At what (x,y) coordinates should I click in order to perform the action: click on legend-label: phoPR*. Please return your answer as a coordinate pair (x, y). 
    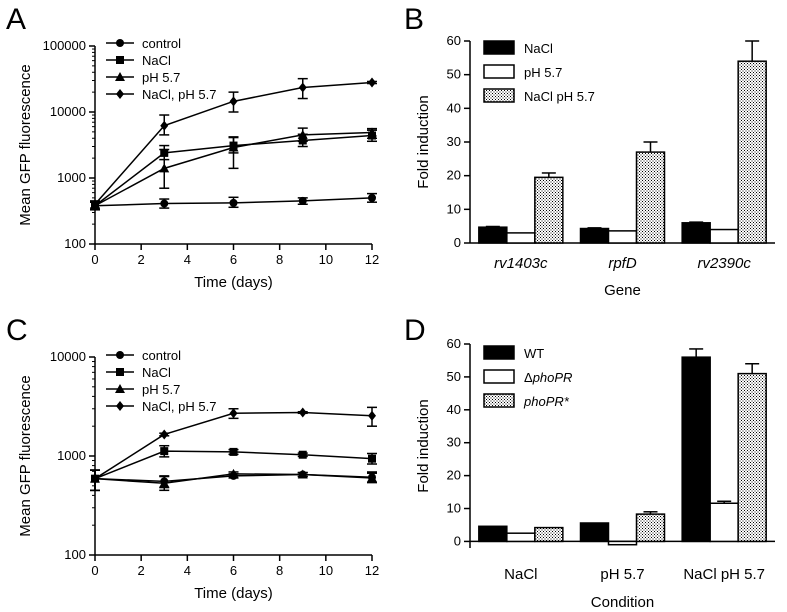
    Looking at the image, I should click on (546, 401).